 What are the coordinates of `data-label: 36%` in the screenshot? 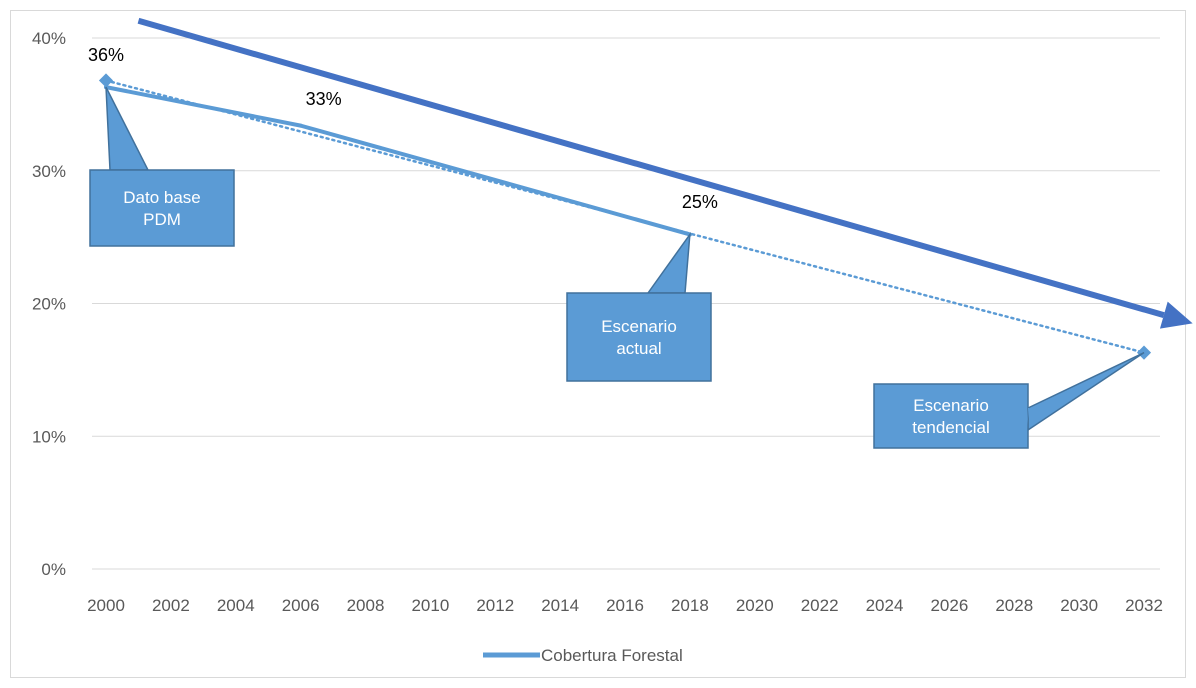 It's located at (106, 55).